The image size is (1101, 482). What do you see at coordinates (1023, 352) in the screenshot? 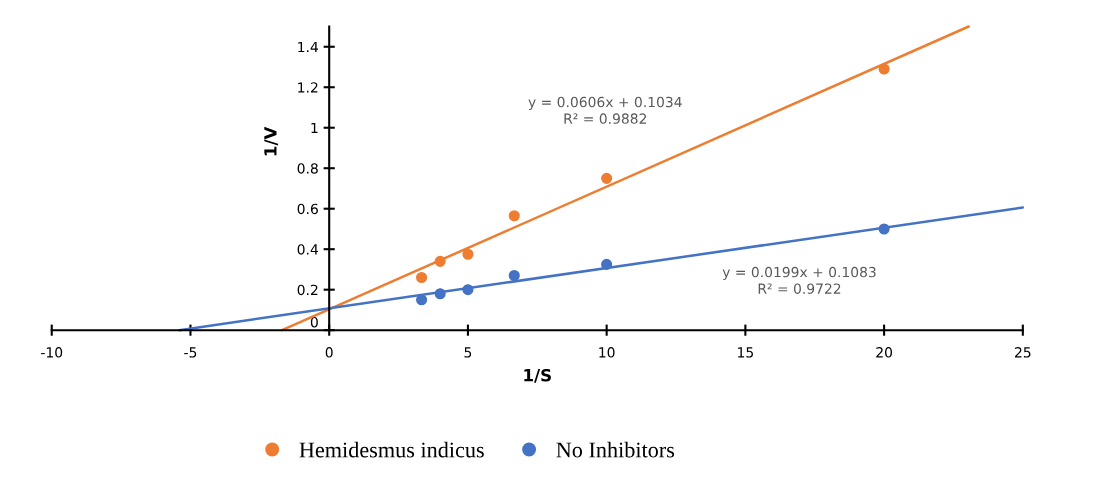
I see `x-tick-label: 25` at bounding box center [1023, 352].